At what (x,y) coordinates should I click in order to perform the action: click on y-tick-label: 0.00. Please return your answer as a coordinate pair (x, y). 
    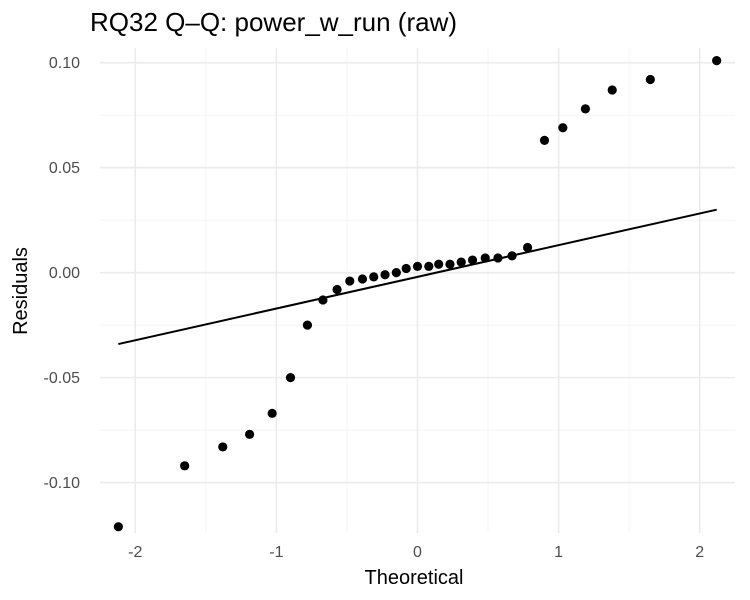
    Looking at the image, I should click on (64, 273).